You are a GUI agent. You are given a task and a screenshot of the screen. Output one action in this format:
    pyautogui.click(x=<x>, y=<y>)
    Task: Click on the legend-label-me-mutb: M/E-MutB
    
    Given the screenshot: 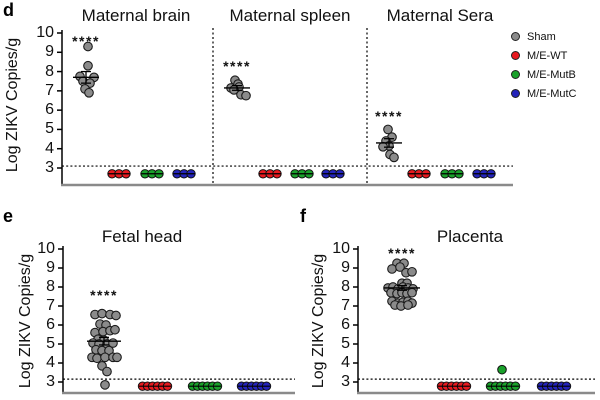 What is the action you would take?
    pyautogui.click(x=551, y=74)
    